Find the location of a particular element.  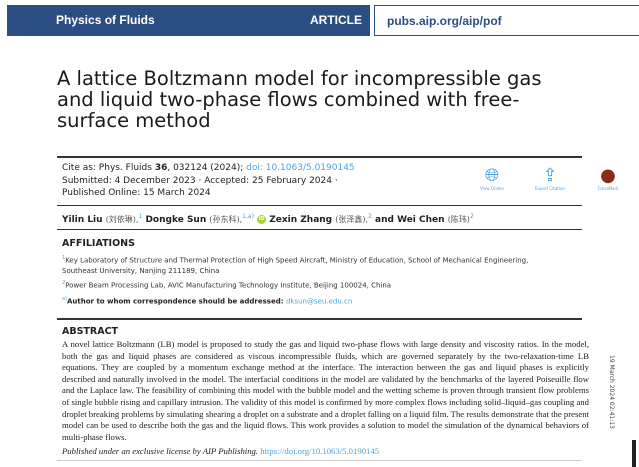

export-citation-label: Export Citation is located at coordinates (550, 188).